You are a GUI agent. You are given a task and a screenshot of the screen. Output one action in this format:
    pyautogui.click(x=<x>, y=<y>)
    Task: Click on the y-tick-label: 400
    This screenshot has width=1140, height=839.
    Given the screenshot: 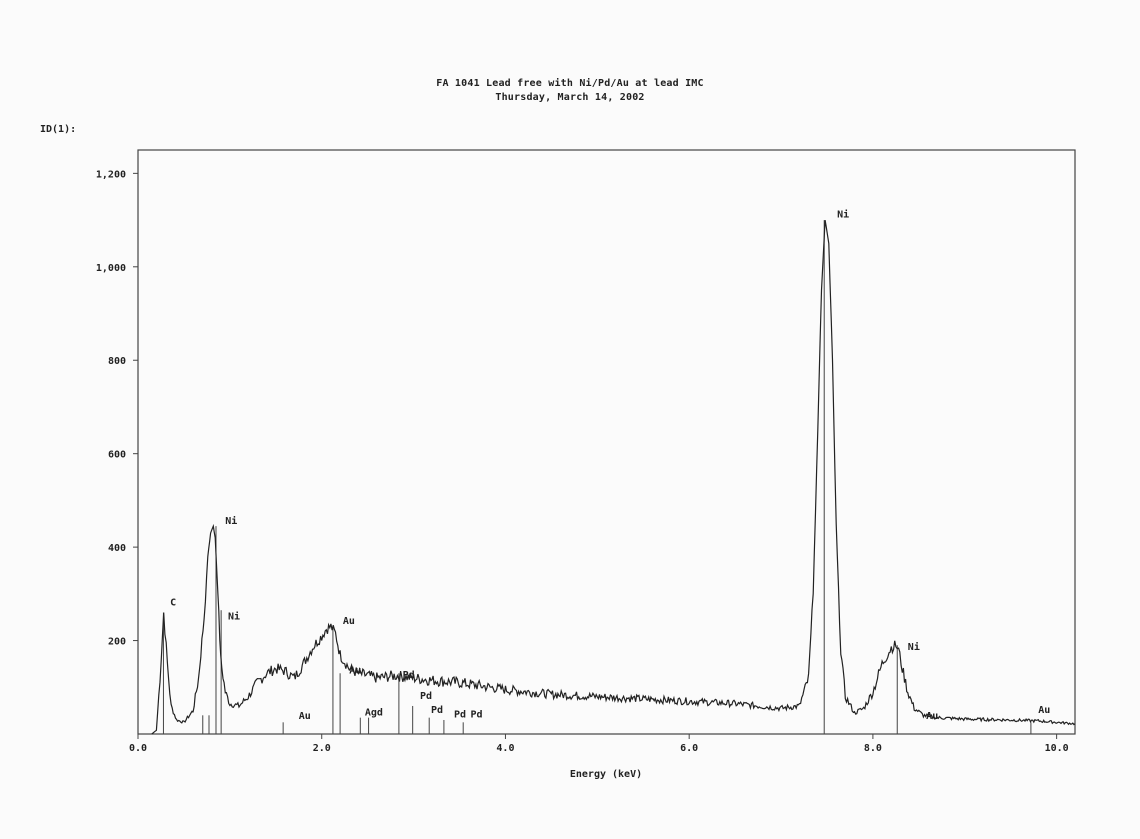 What is the action you would take?
    pyautogui.click(x=117, y=548)
    